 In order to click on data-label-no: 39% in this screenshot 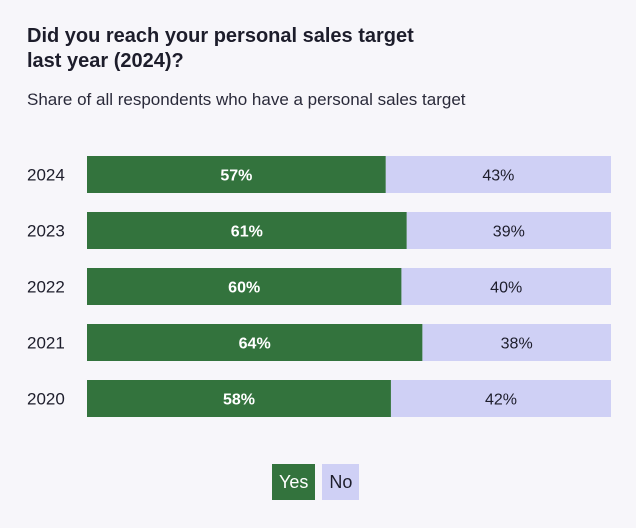, I will do `click(509, 232)`.